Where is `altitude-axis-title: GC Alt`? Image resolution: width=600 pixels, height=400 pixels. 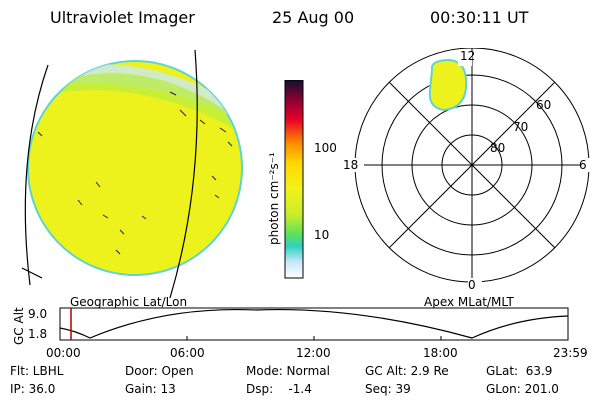 altitude-axis-title: GC Alt is located at coordinates (19, 326).